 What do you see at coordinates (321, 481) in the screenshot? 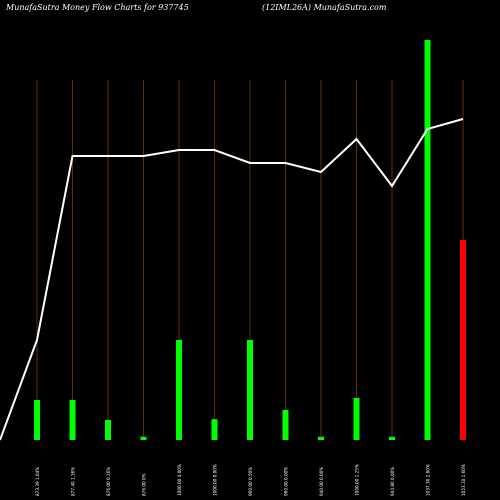
I see `x-tick-label: 940.00 0.00%` at bounding box center [321, 481].